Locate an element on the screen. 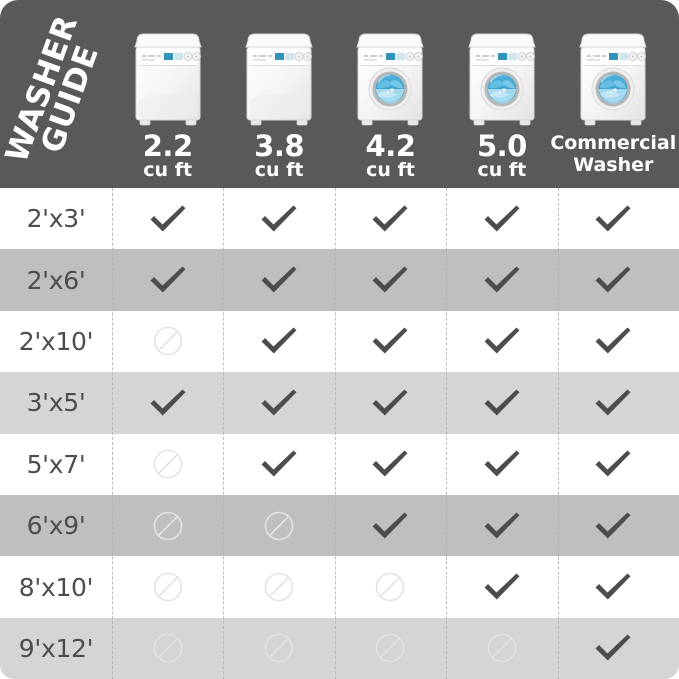 Image resolution: width=679 pixels, height=679 pixels. table-row: 2'x3' is located at coordinates (339, 219).